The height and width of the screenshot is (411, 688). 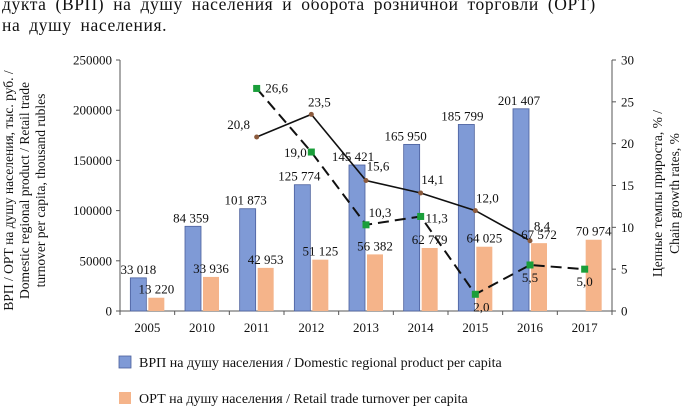 I want to click on bar-vrp-data-label: 145 421, so click(x=353, y=156).